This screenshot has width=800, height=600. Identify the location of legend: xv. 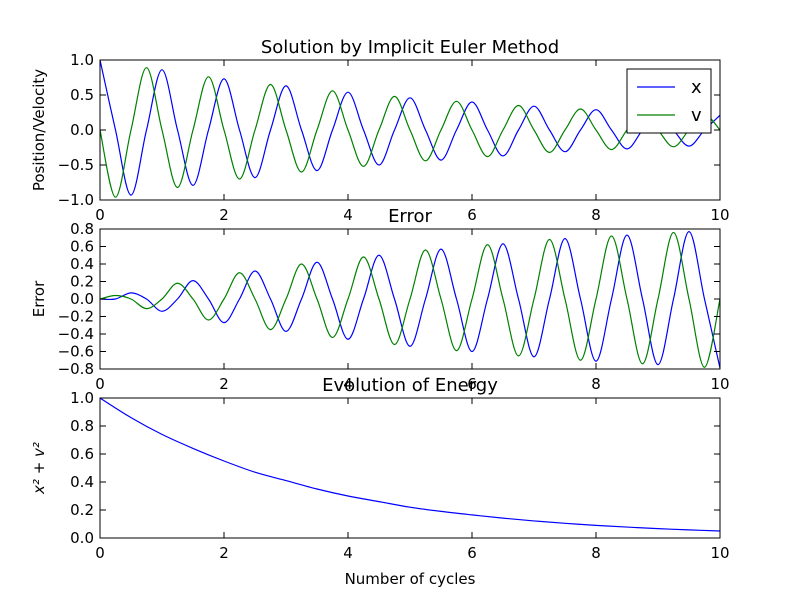
(669, 101).